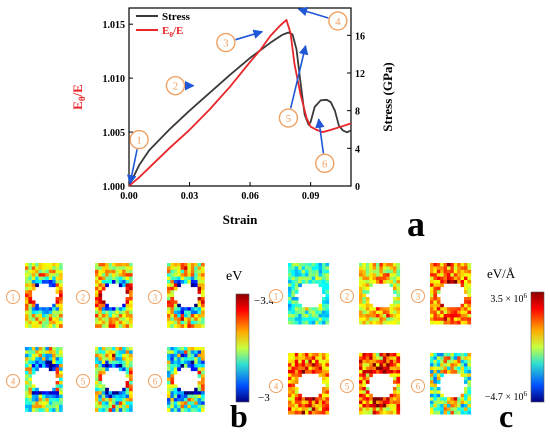 The image size is (550, 436). I want to click on x-tick-label: 0.00, so click(129, 196).